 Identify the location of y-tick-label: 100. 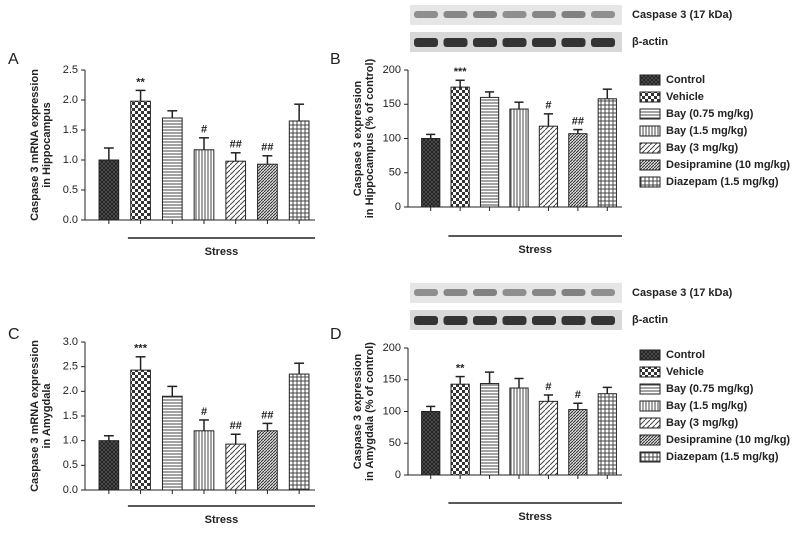
(392, 411).